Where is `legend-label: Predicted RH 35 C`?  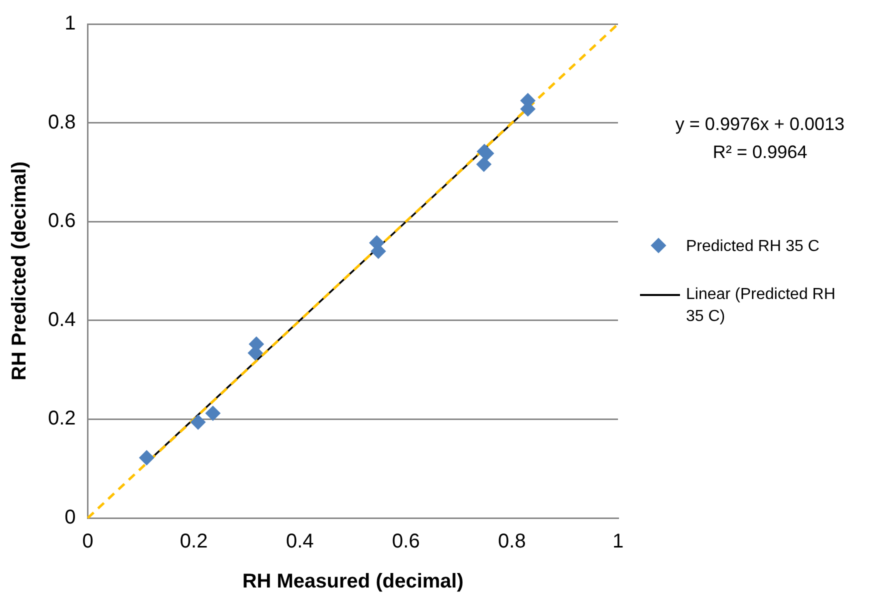
legend-label: Predicted RH 35 C is located at coordinates (753, 247).